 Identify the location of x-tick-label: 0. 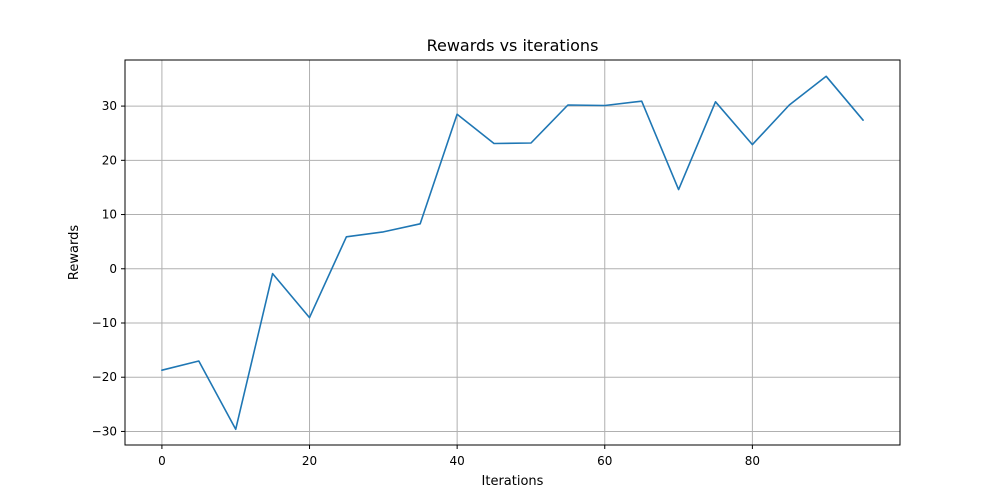
(162, 461).